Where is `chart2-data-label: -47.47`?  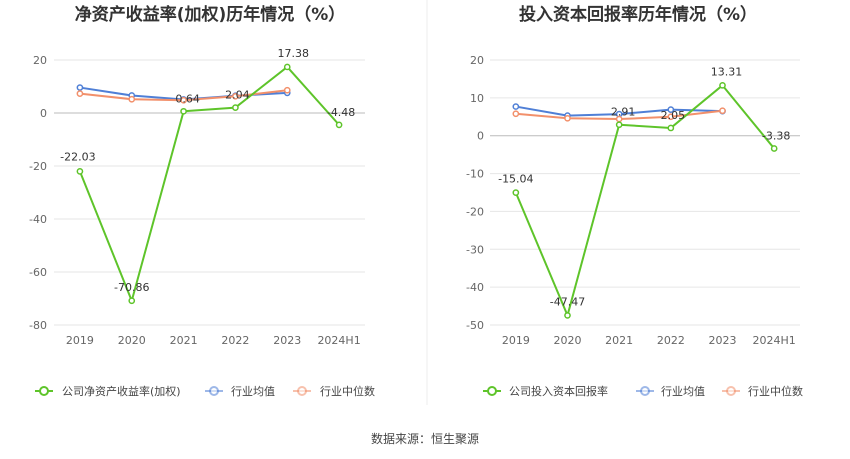
chart2-data-label: -47.47 is located at coordinates (567, 301).